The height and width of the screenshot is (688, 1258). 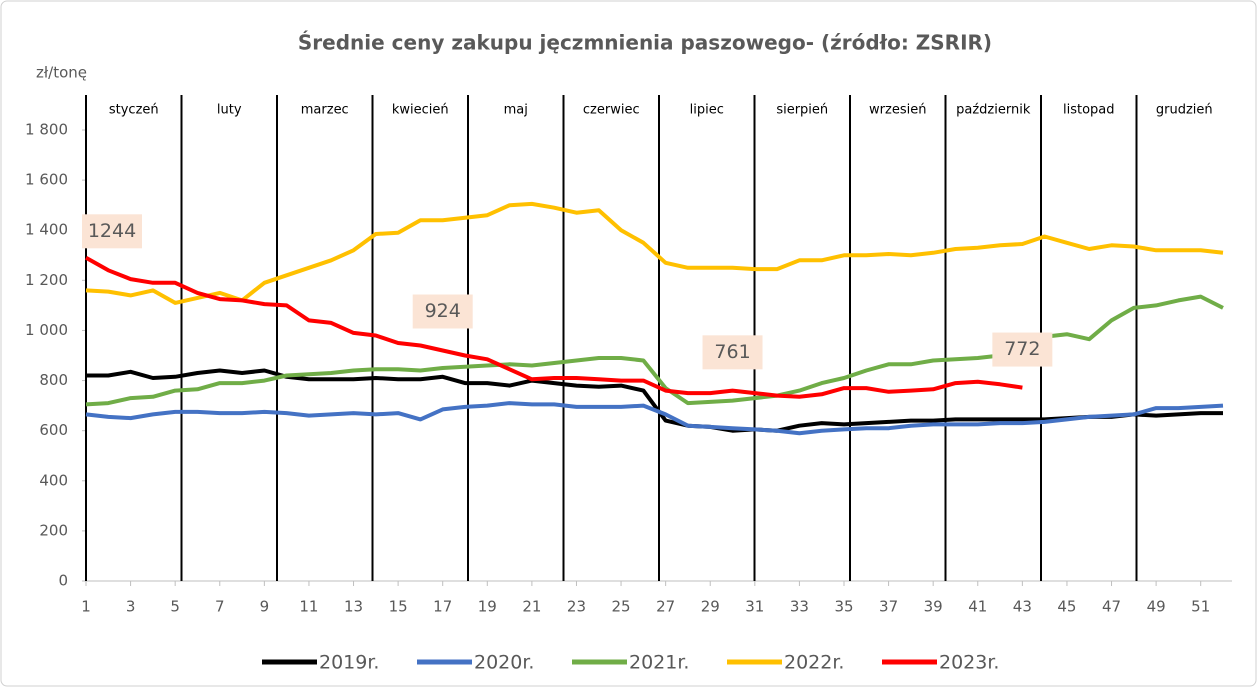 What do you see at coordinates (531, 607) in the screenshot?
I see `x-tick-label: 21` at bounding box center [531, 607].